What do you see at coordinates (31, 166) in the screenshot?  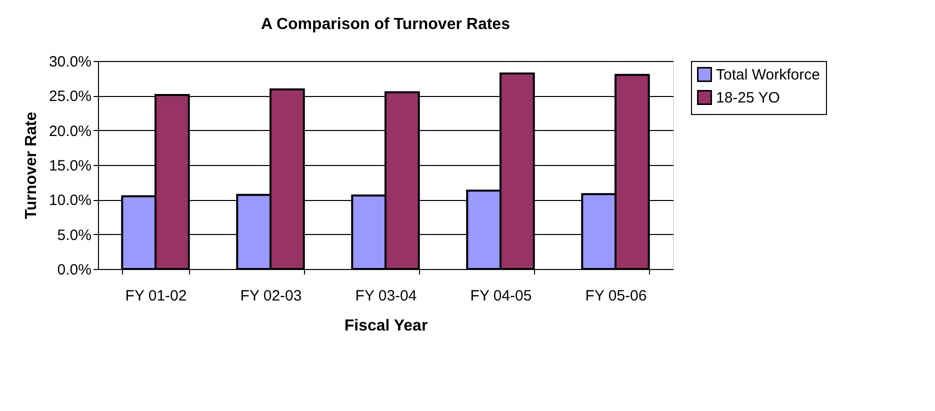 I see `y-axis-title: Turnover Rate` at bounding box center [31, 166].